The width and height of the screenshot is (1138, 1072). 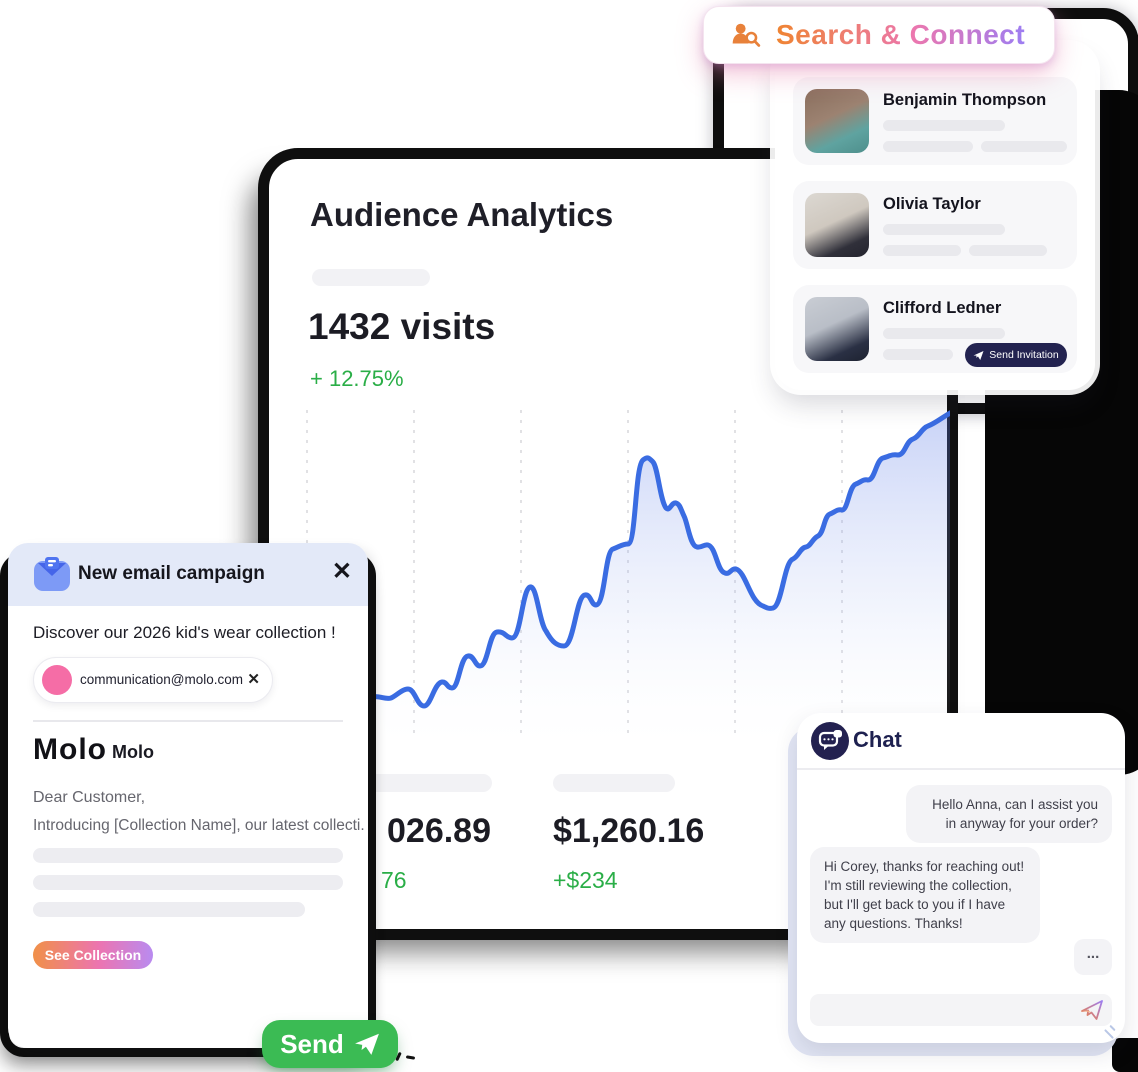 What do you see at coordinates (877, 739) in the screenshot?
I see `chat-title: Chat` at bounding box center [877, 739].